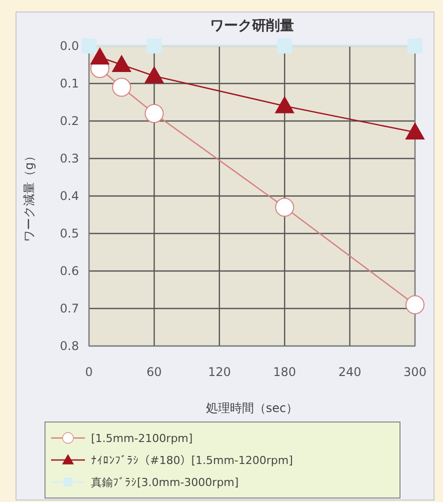 The width and height of the screenshot is (443, 502). I want to click on x-tick-label: 120, so click(219, 372).